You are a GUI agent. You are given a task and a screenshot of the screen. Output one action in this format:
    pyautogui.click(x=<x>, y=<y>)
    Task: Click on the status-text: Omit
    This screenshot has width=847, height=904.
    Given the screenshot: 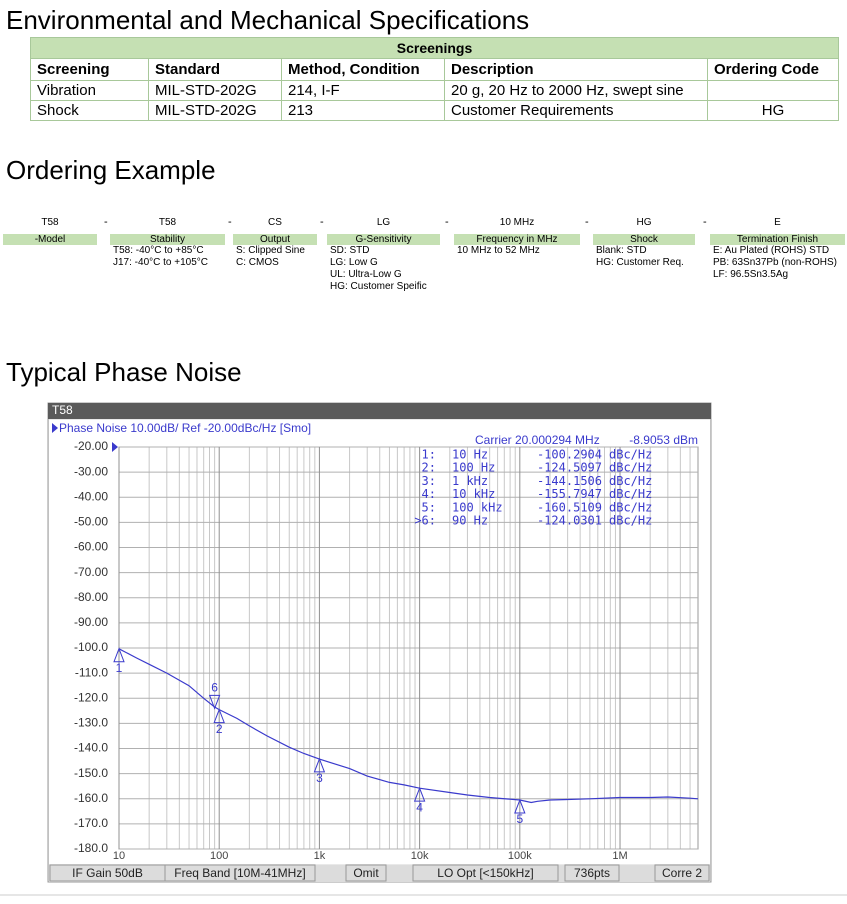 What is the action you would take?
    pyautogui.click(x=366, y=873)
    